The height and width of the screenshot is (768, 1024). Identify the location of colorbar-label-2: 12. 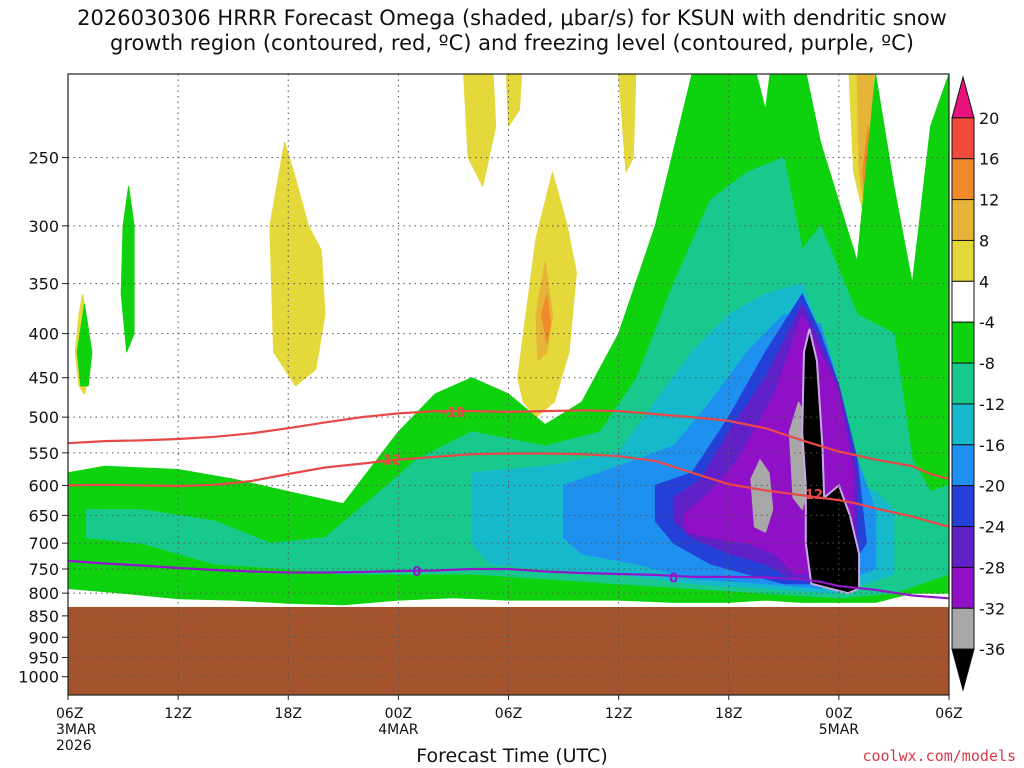
(989, 200).